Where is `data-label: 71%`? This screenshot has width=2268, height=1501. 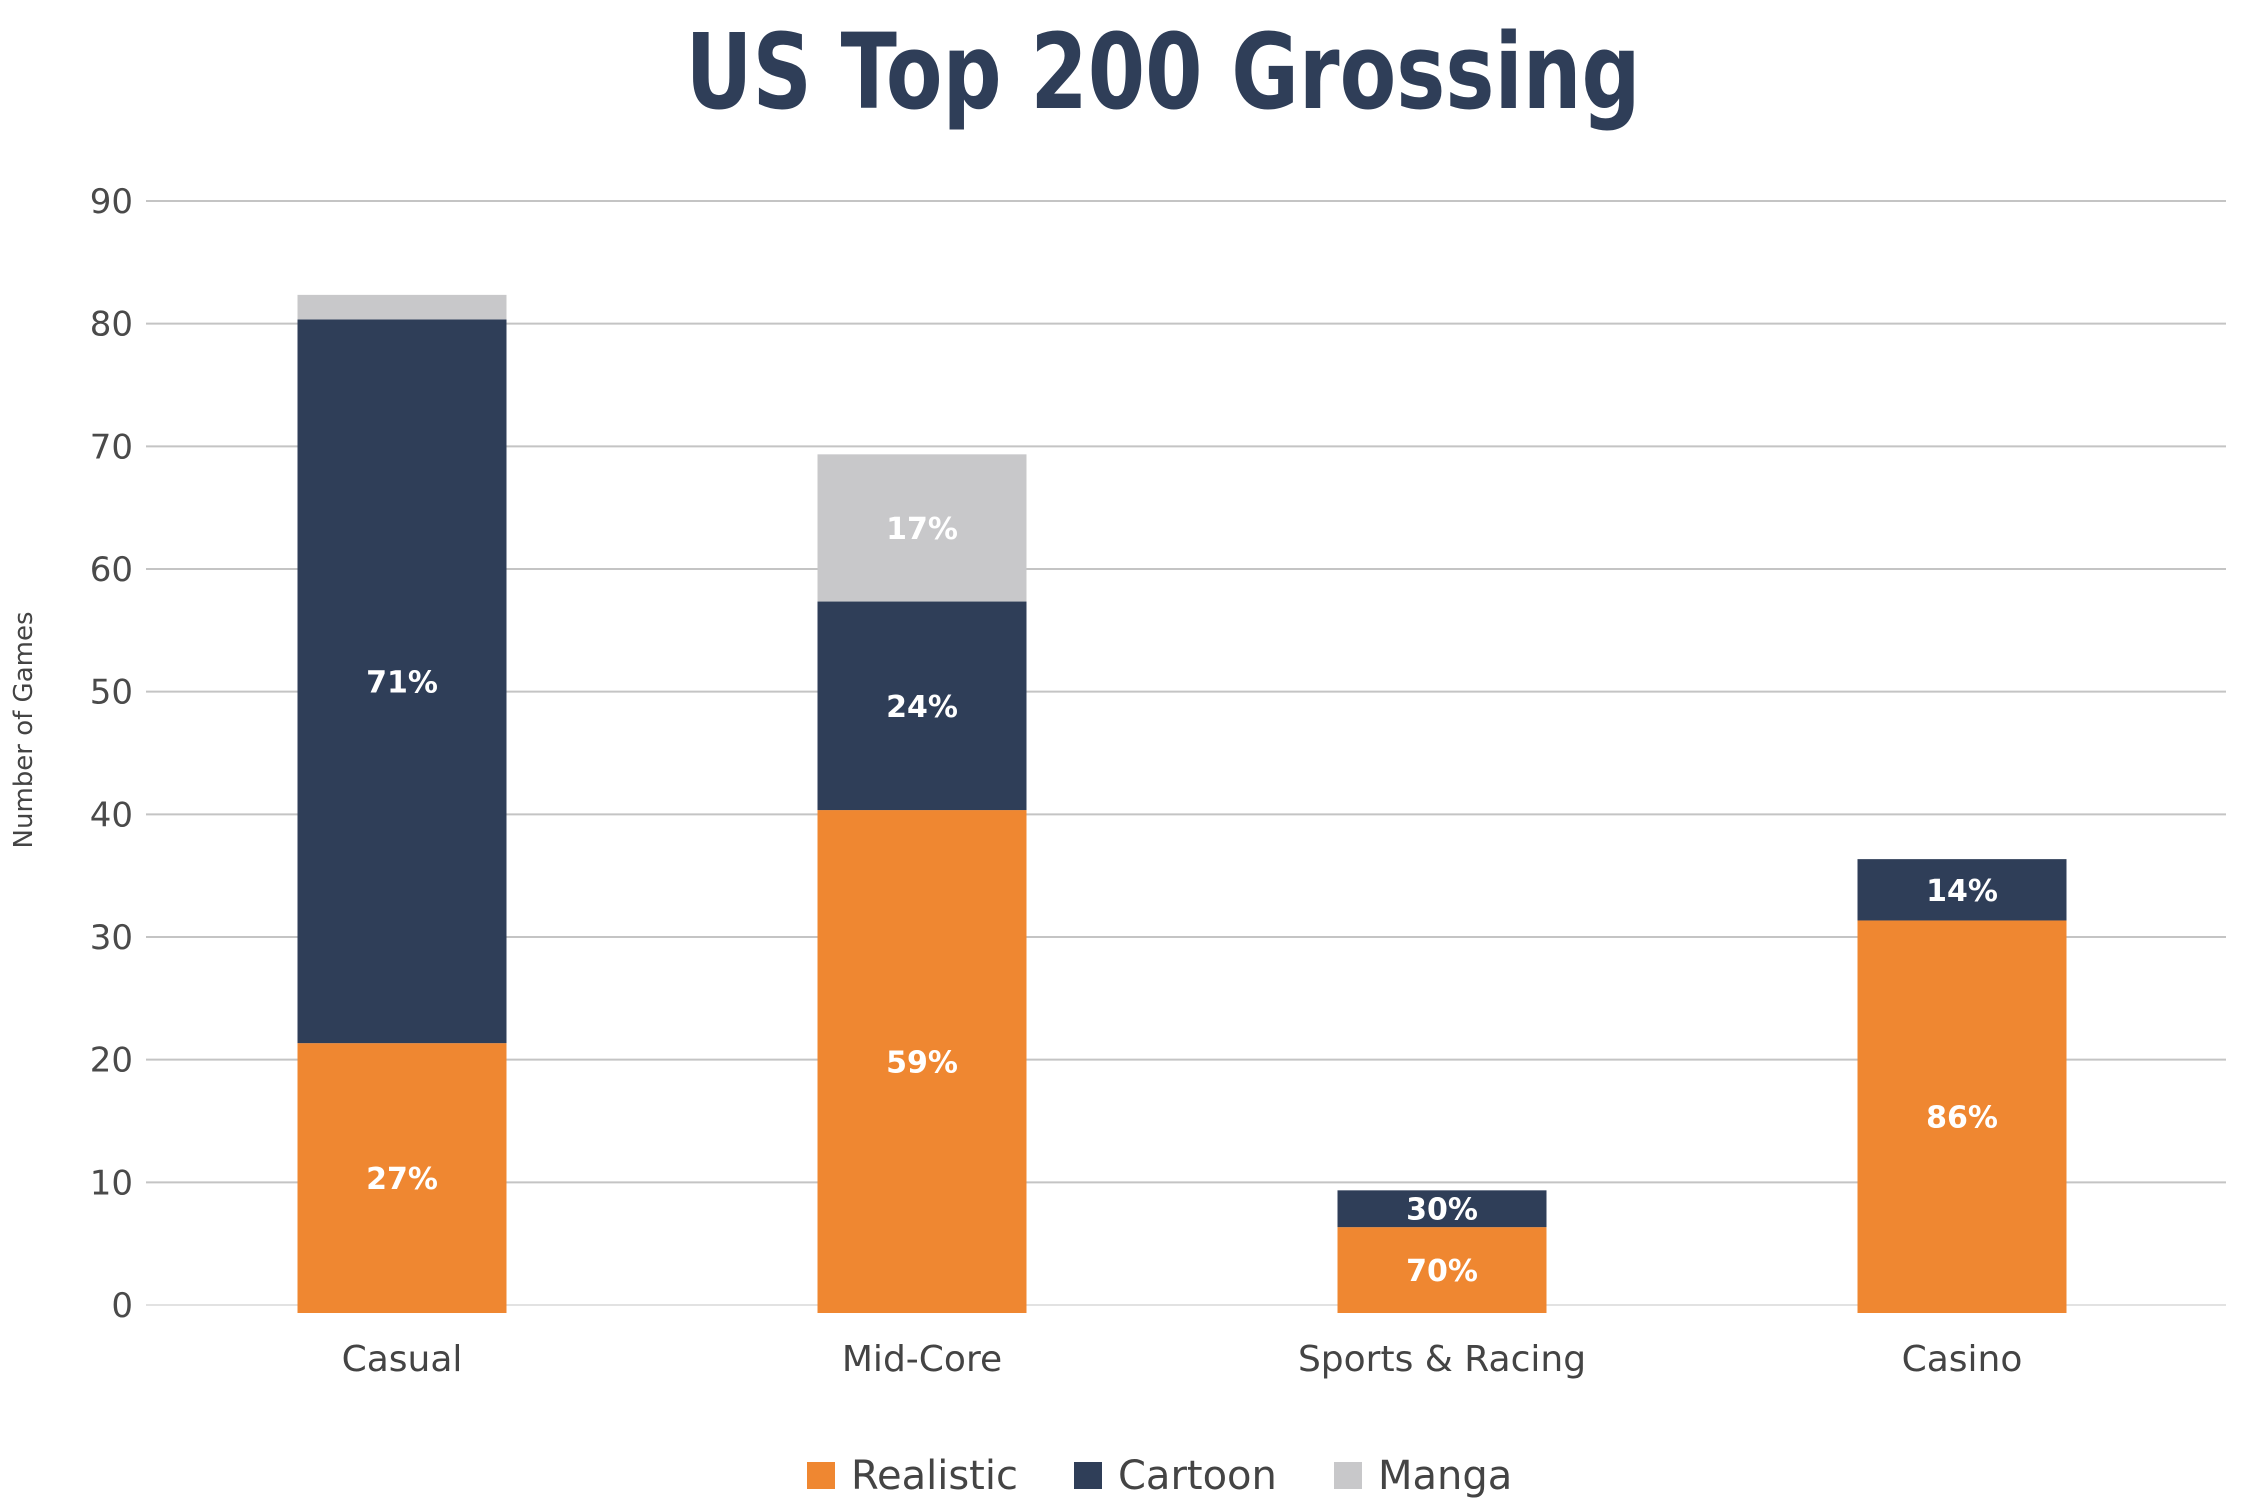 data-label: 71% is located at coordinates (402, 682).